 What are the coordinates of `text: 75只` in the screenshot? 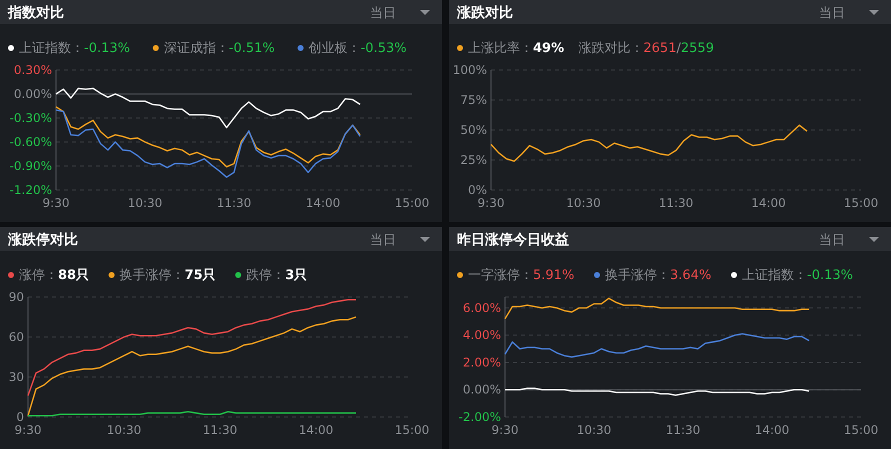 It's located at (200, 275).